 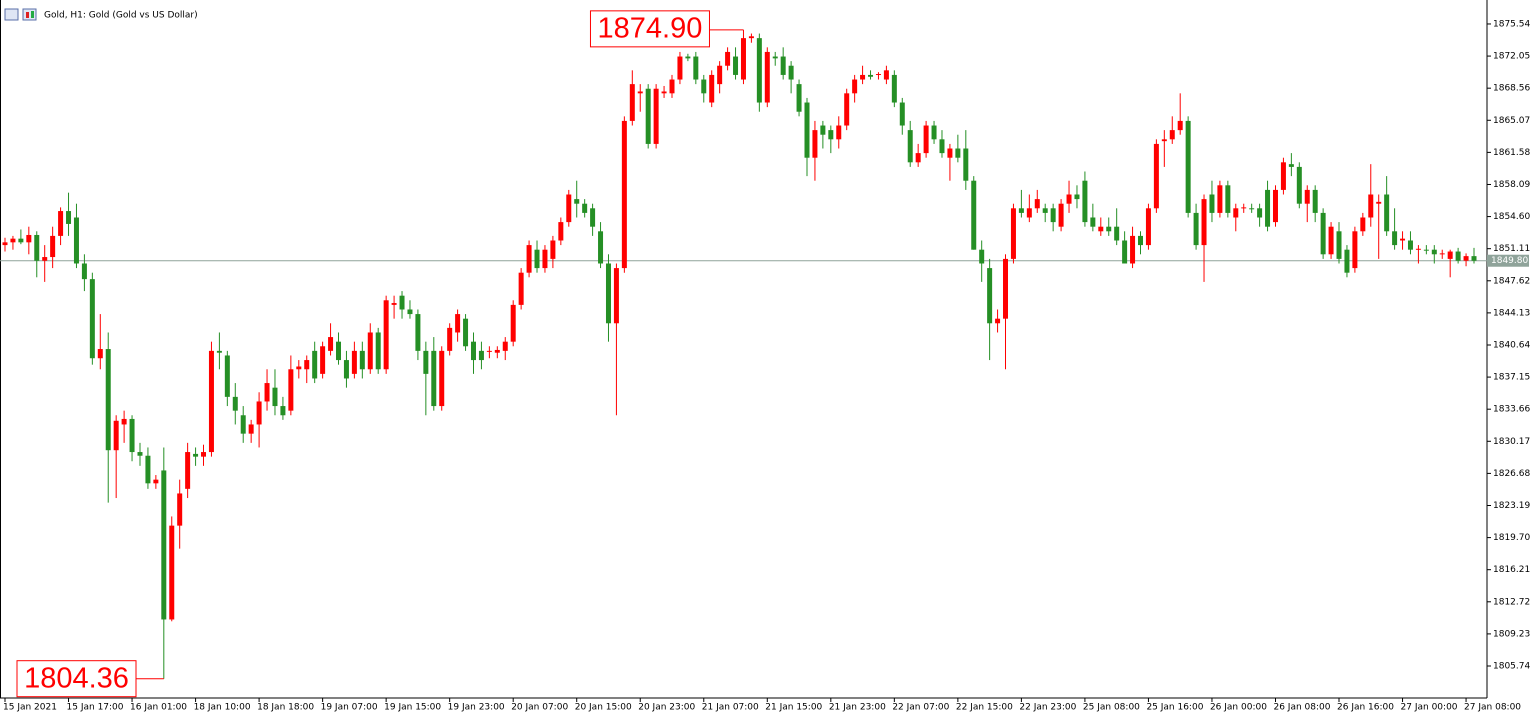 I want to click on icon-part, so click(x=32, y=14).